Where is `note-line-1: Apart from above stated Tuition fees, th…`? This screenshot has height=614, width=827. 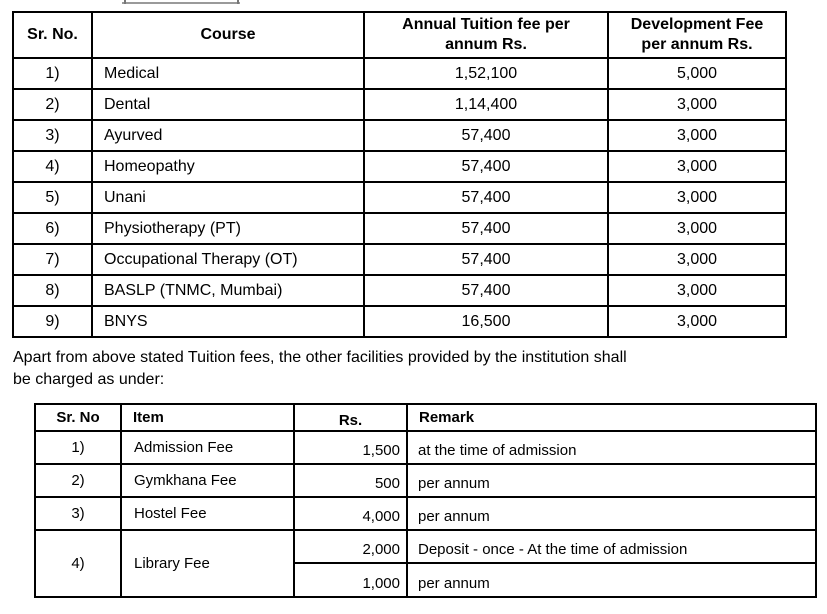
note-line-1: Apart from above stated Tuition fees, th… is located at coordinates (320, 357).